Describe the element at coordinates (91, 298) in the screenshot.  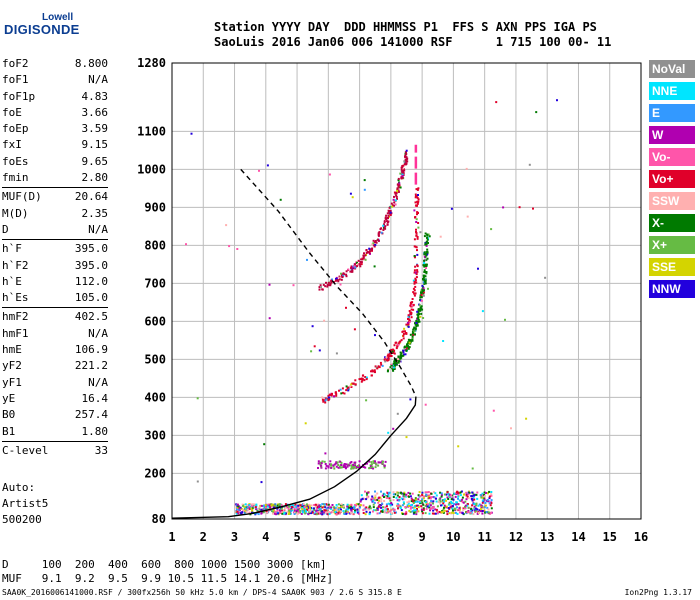
I see `param-value: 105.0` at that location.